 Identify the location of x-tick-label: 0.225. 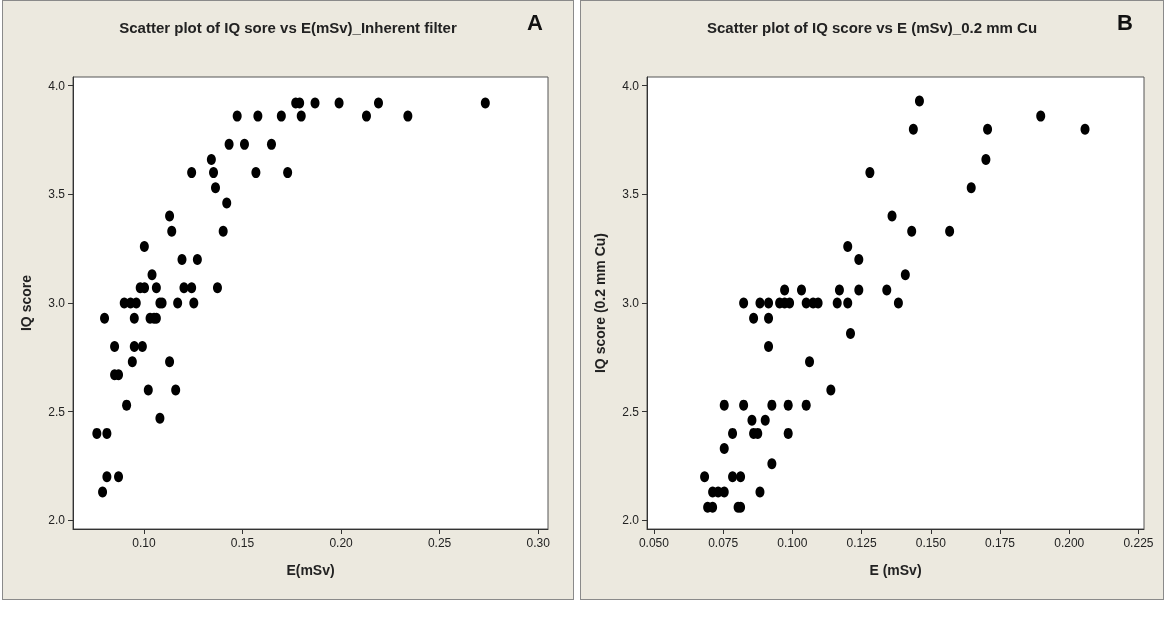
(1138, 543).